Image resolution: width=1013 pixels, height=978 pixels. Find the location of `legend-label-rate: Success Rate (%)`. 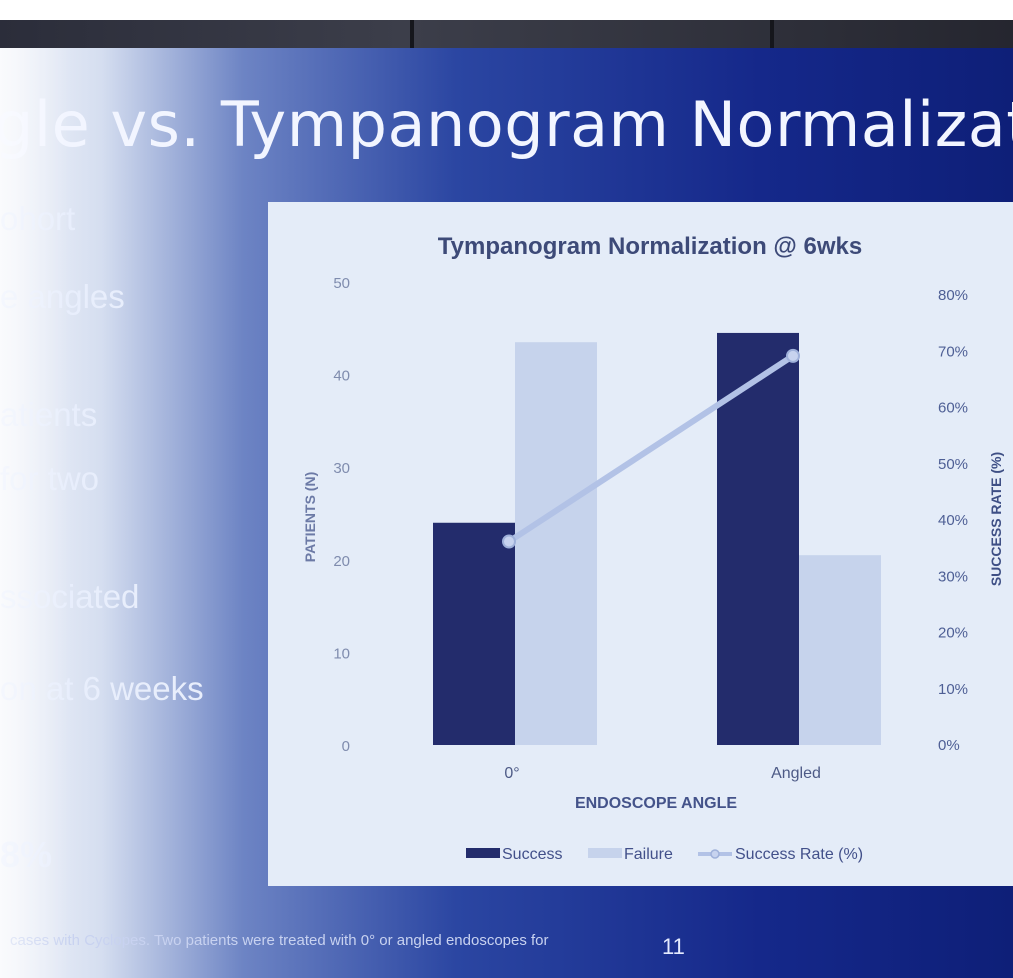

legend-label-rate: Success Rate (%) is located at coordinates (799, 854).